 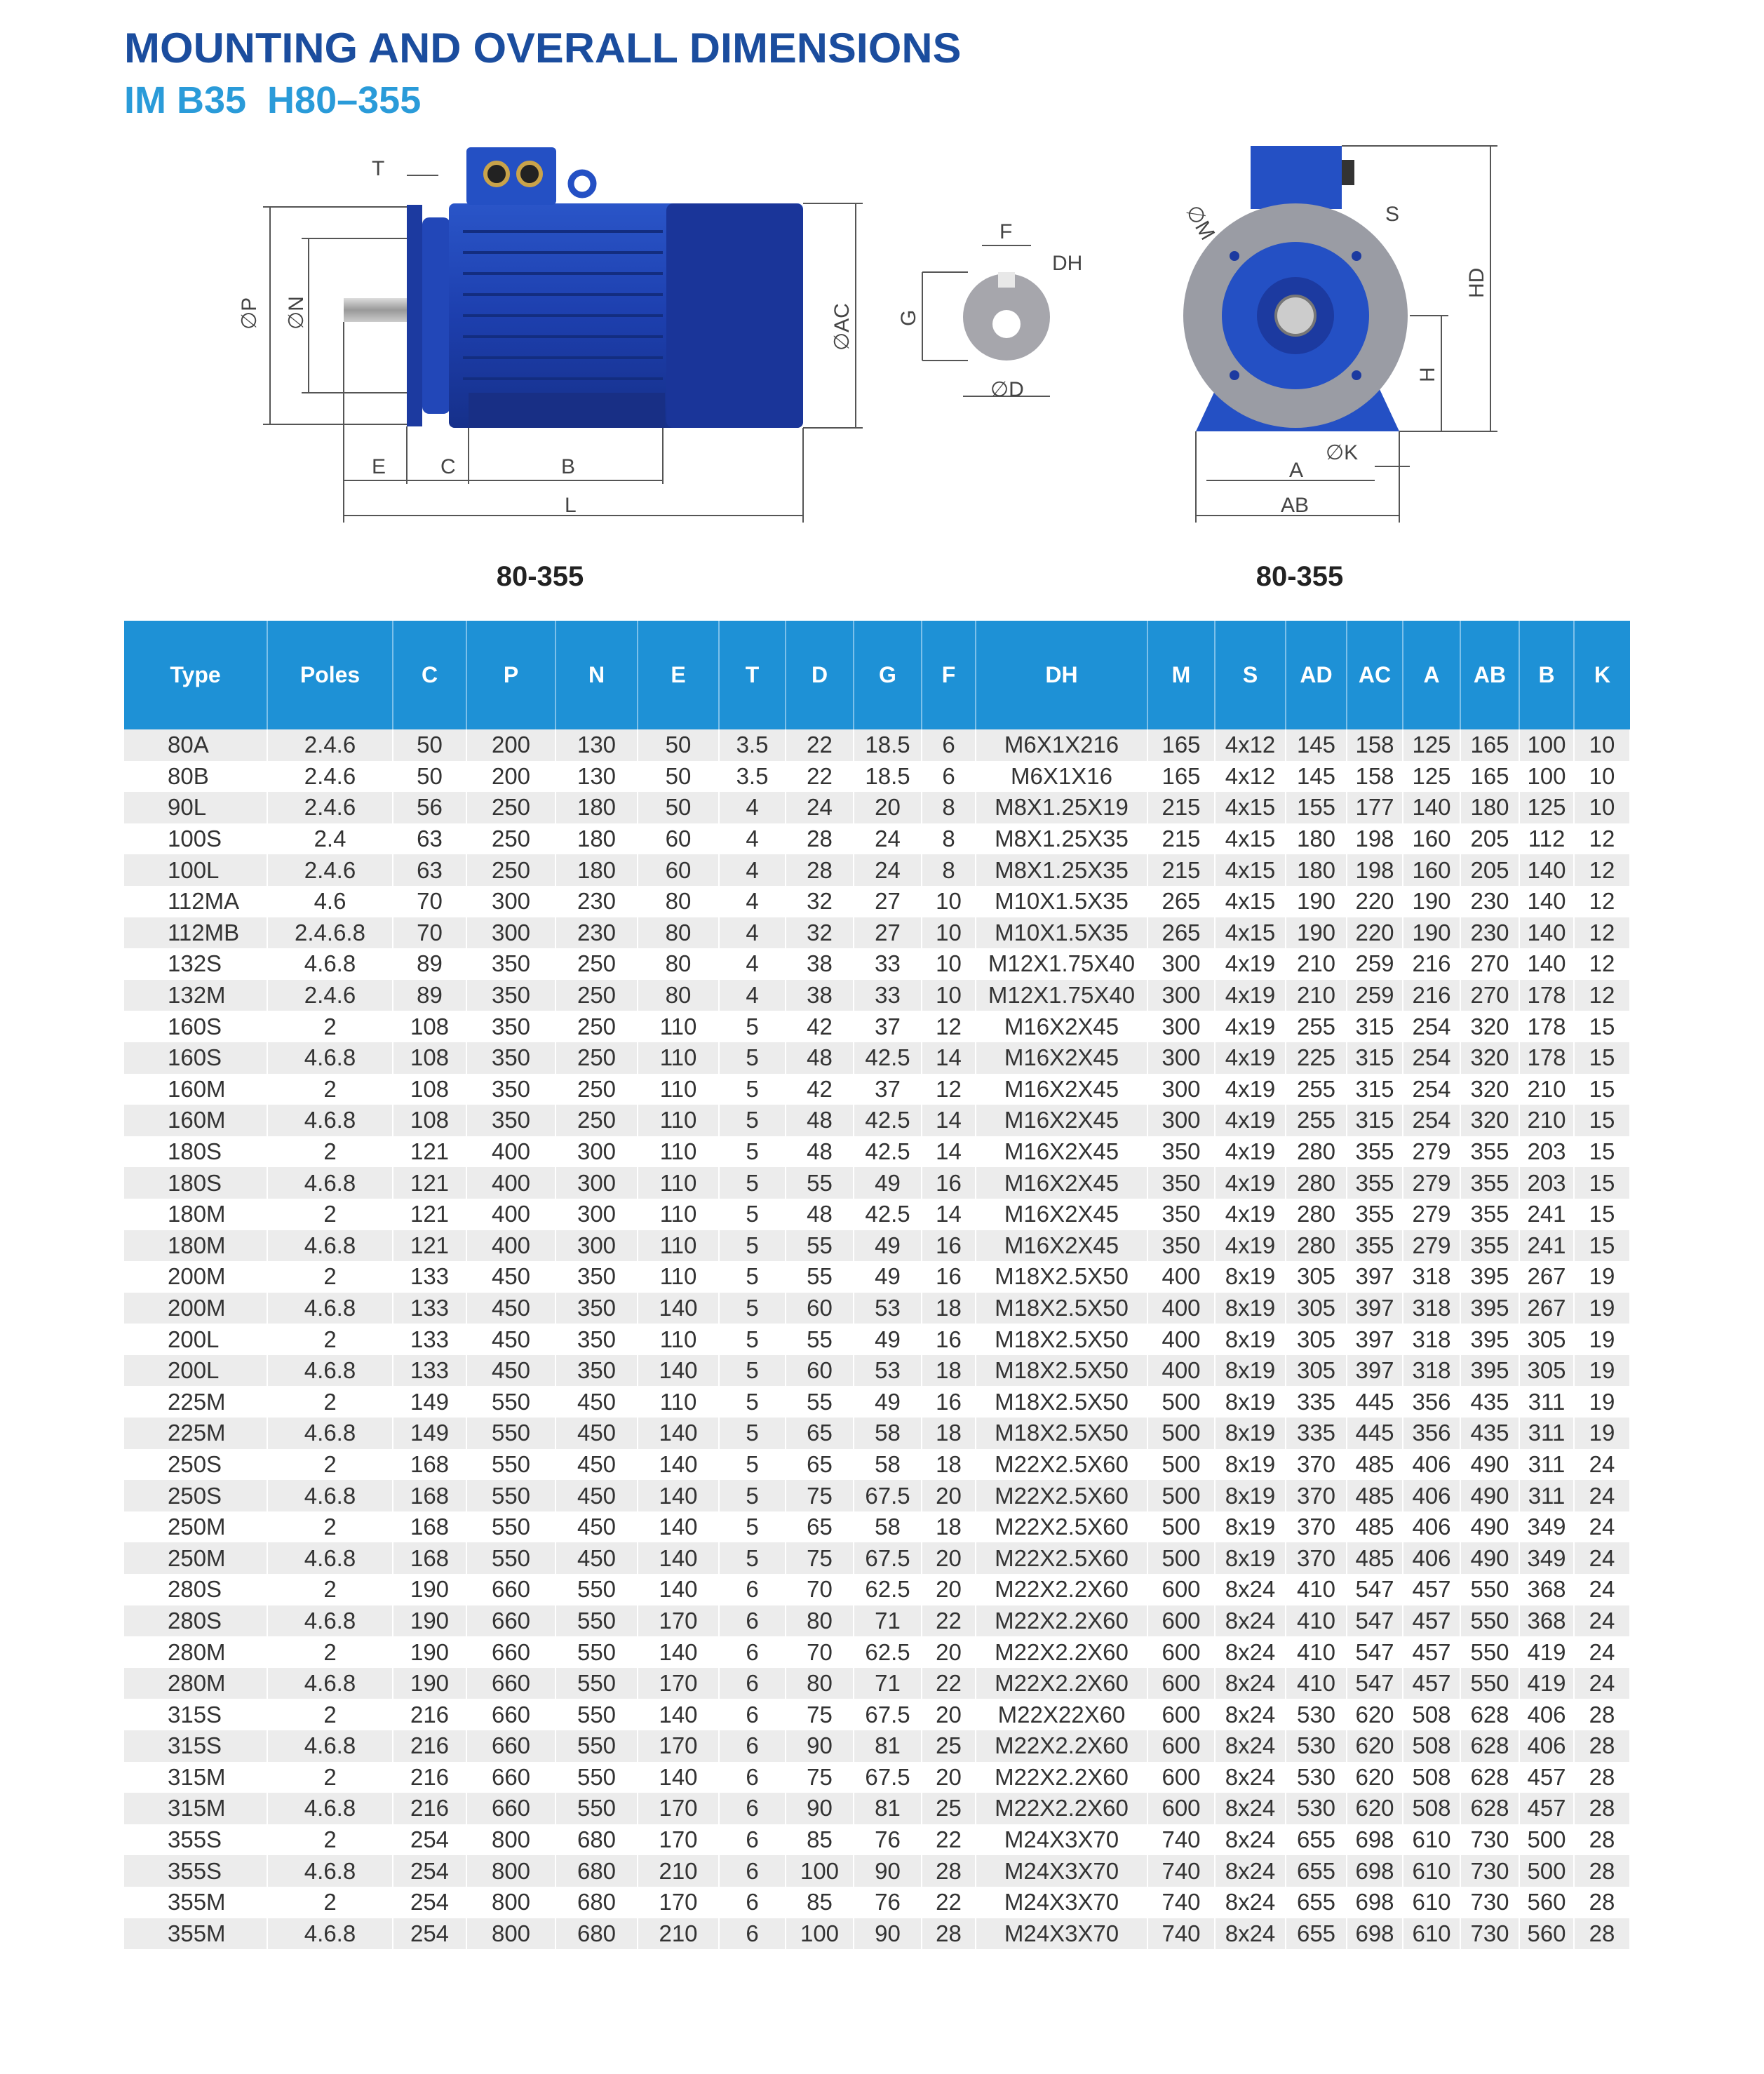 I want to click on cell-n: 230, so click(x=597, y=933).